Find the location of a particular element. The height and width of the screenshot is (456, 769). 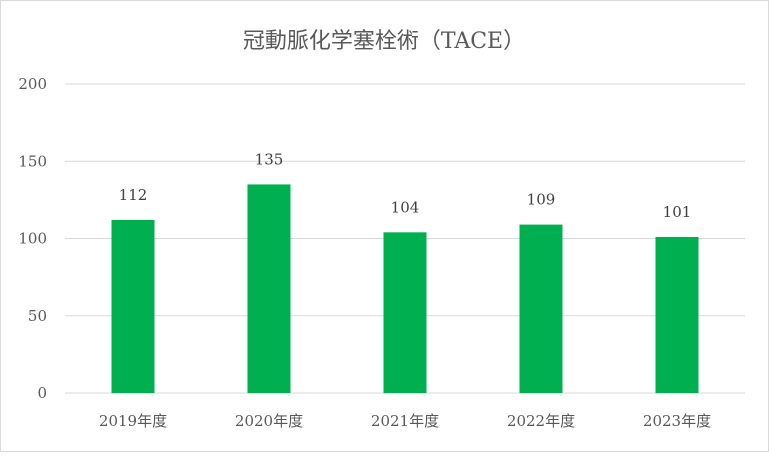

data-label: 101 is located at coordinates (677, 212).